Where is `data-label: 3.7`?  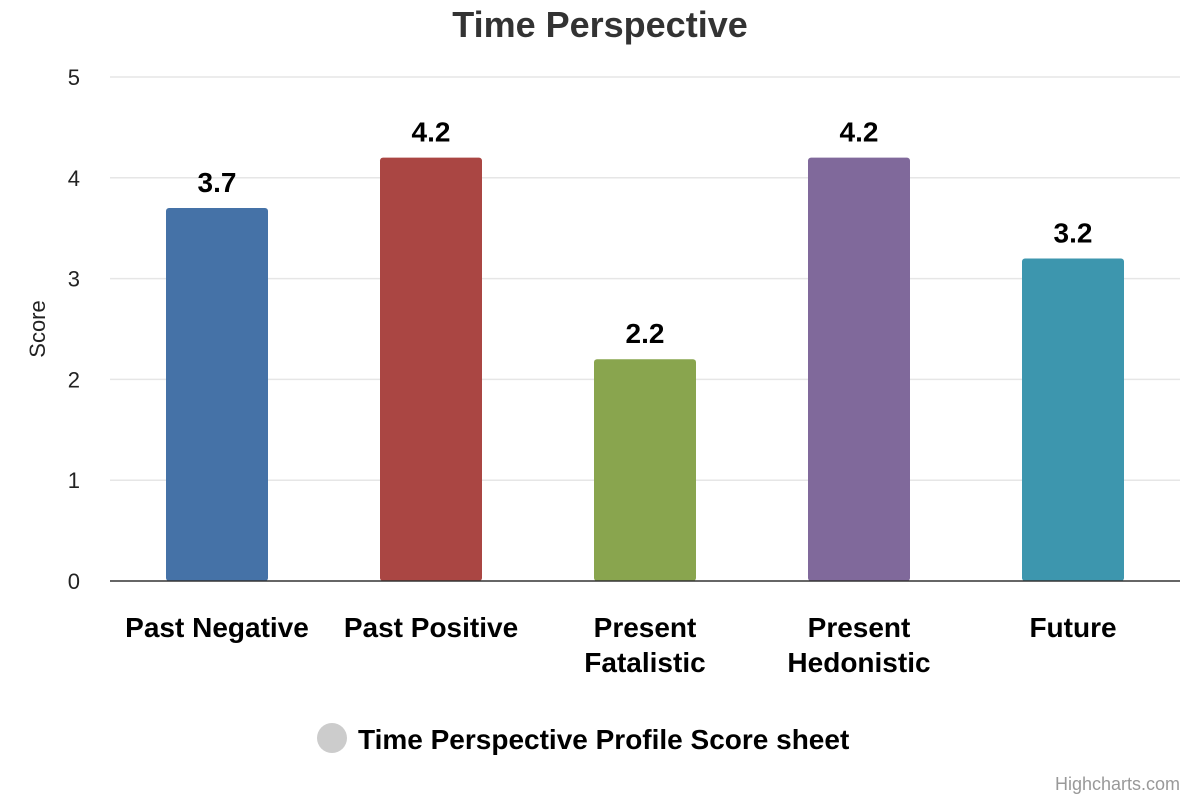 data-label: 3.7 is located at coordinates (217, 182).